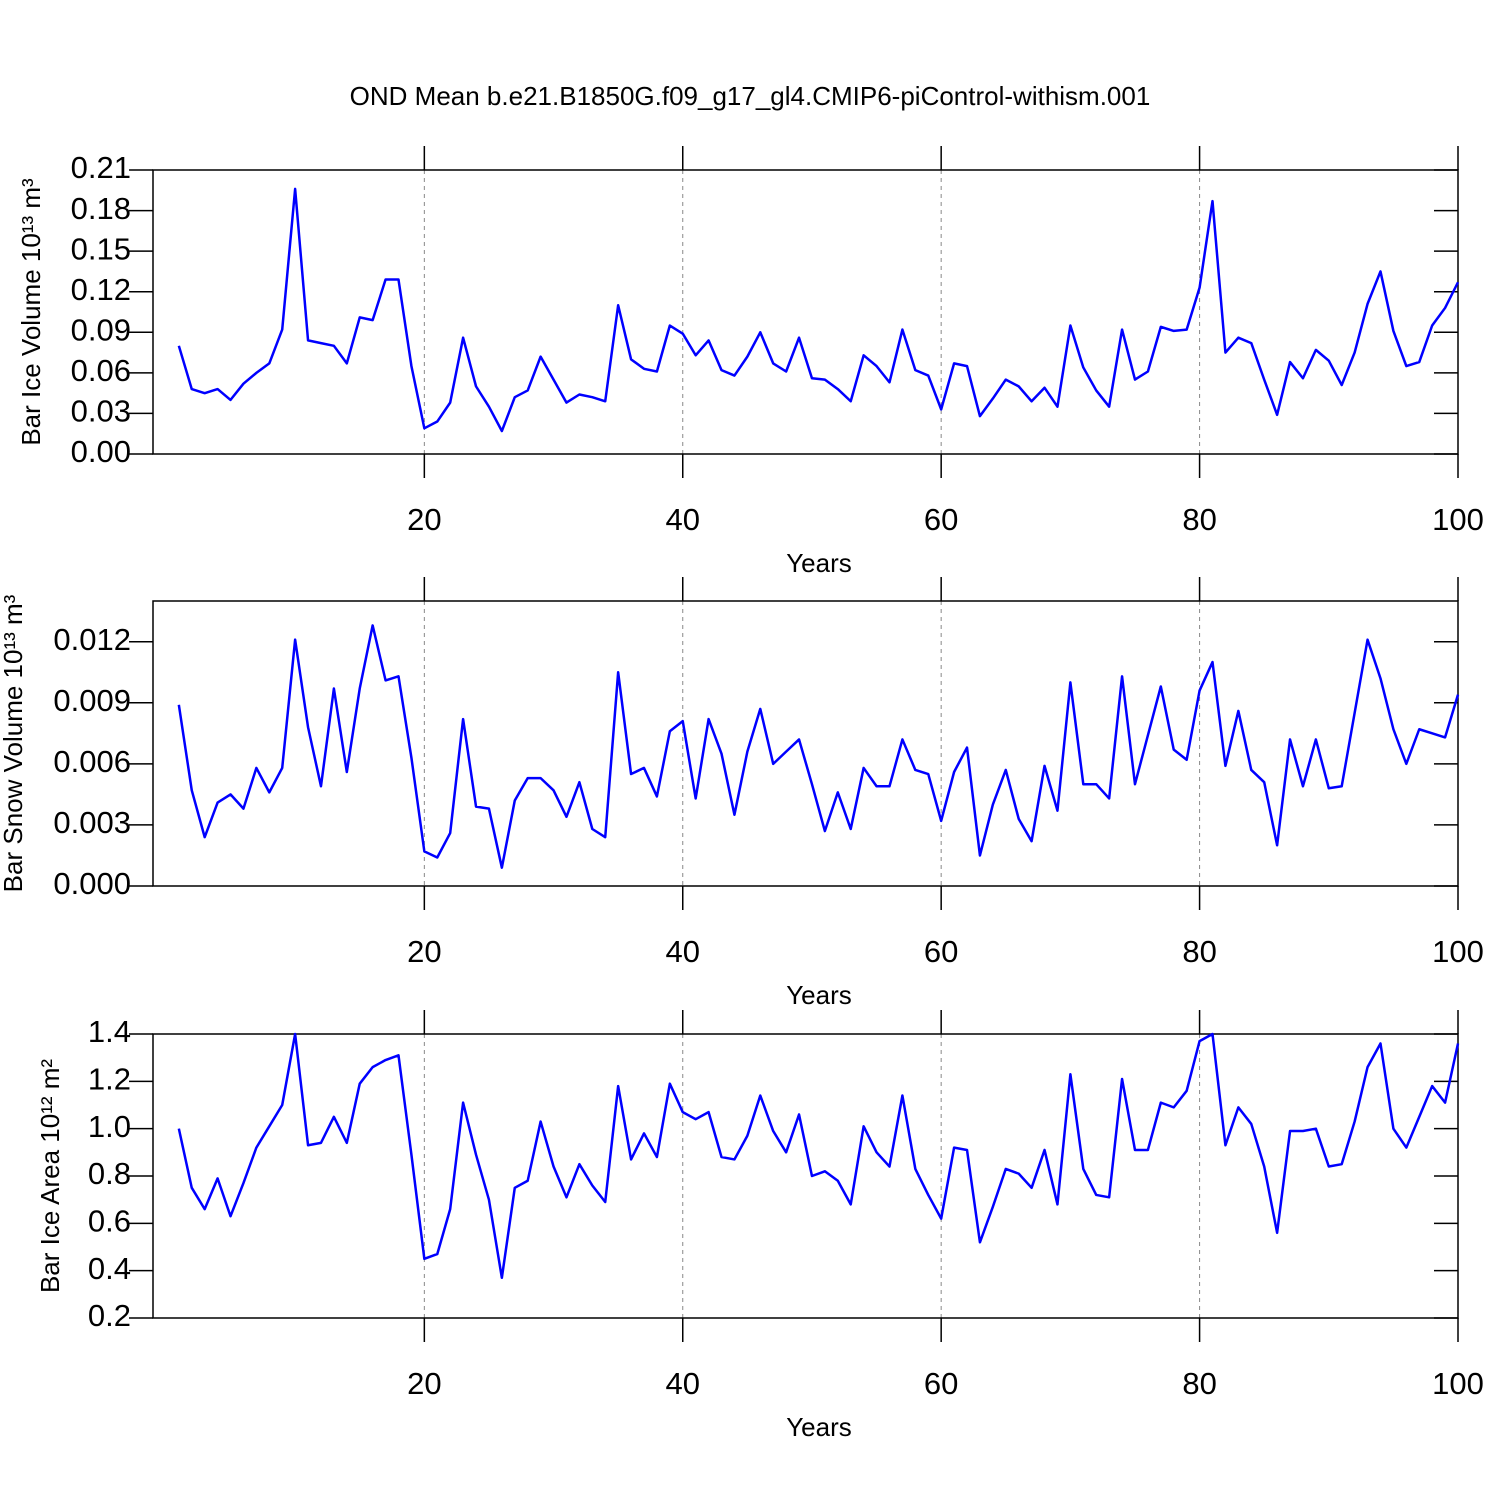 The width and height of the screenshot is (1500, 1500). What do you see at coordinates (101, 451) in the screenshot?
I see `y-tick-label: 0.00` at bounding box center [101, 451].